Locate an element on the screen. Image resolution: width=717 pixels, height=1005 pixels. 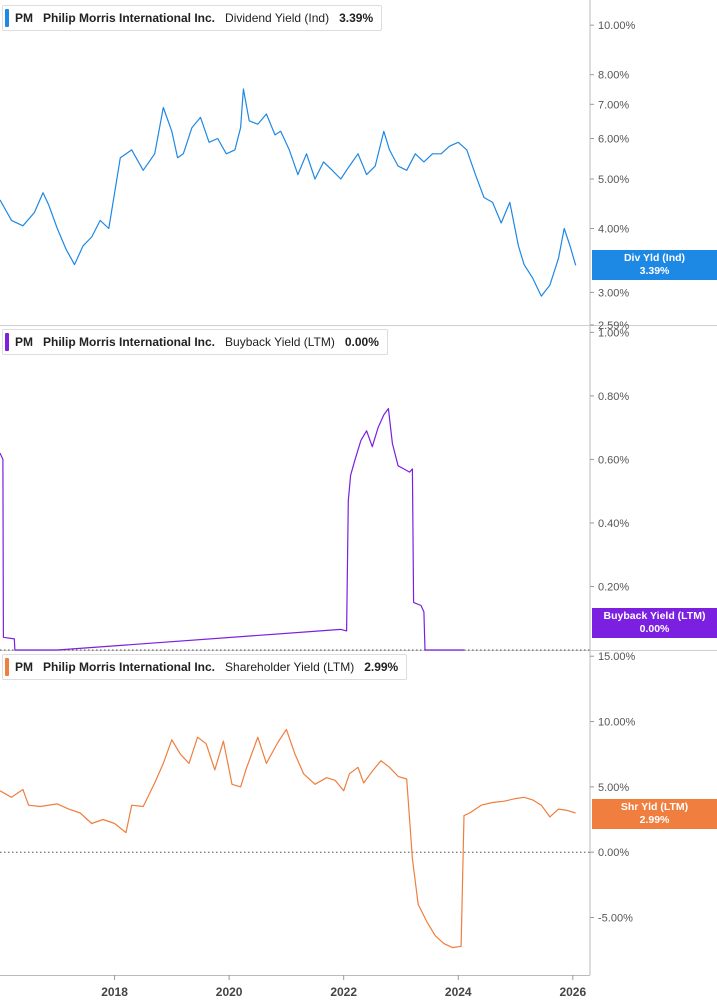
y-tick-label: 0.60% is located at coordinates (613, 460).